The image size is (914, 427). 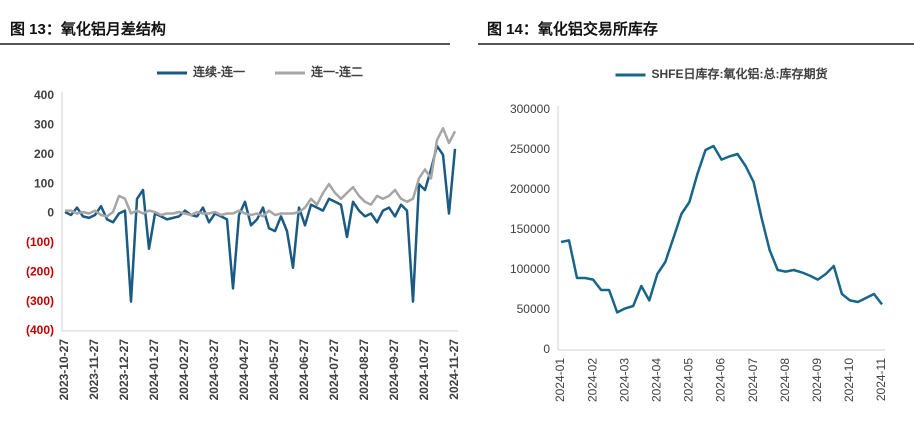 I want to click on x-tick-label: 2024-06-27, so click(x=304, y=370).